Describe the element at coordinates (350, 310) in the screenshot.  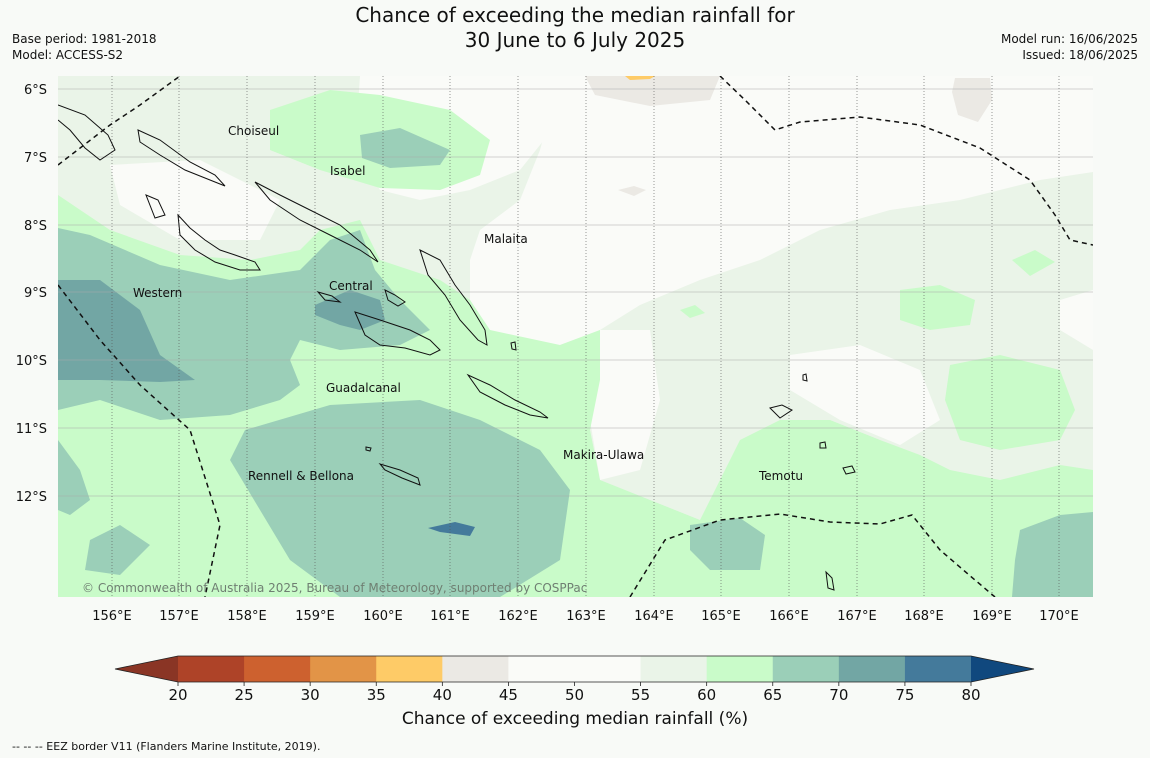
I see `contour-70-75-central` at that location.